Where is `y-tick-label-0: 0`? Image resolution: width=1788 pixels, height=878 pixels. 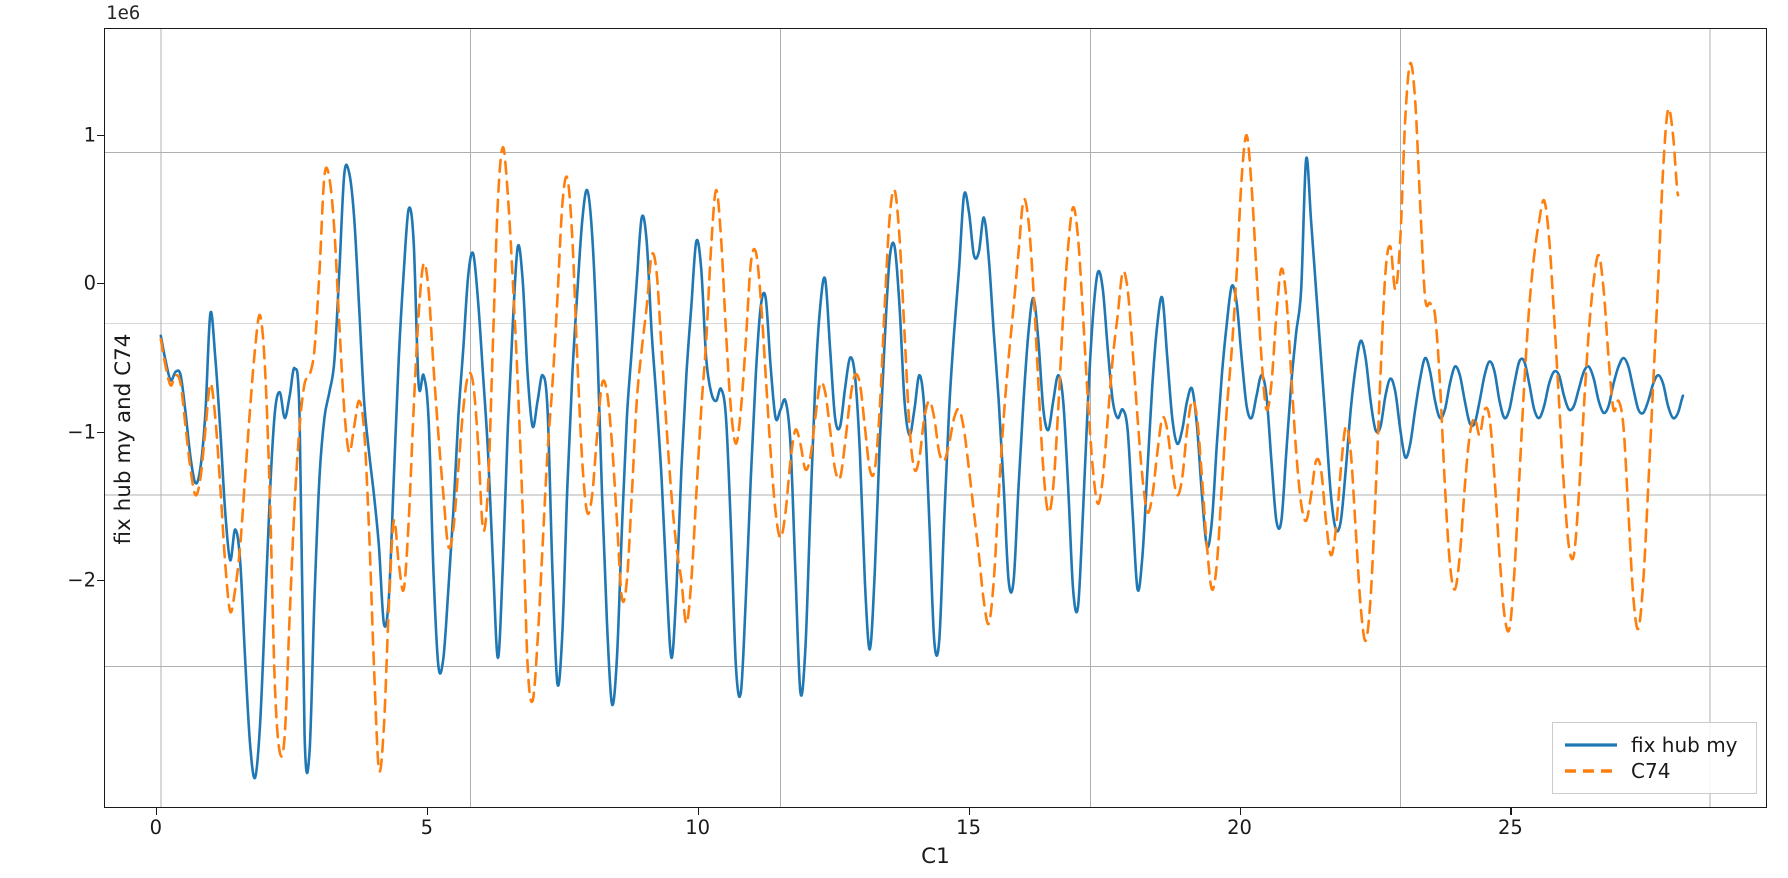 y-tick-label-0: 0 is located at coordinates (89, 283).